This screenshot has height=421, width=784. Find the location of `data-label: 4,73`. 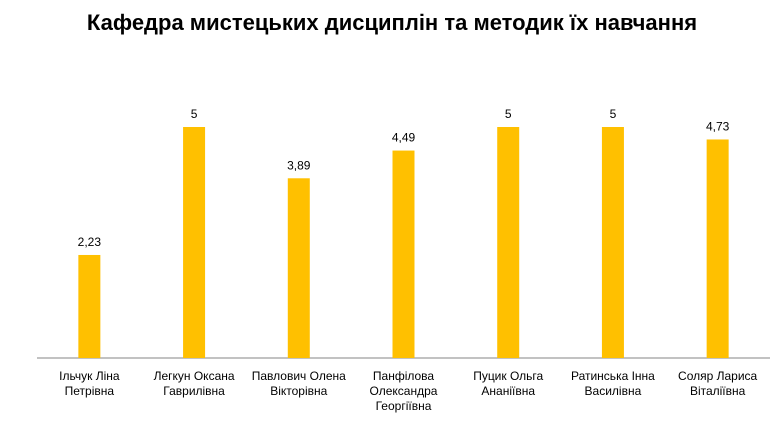

data-label: 4,73 is located at coordinates (718, 126).